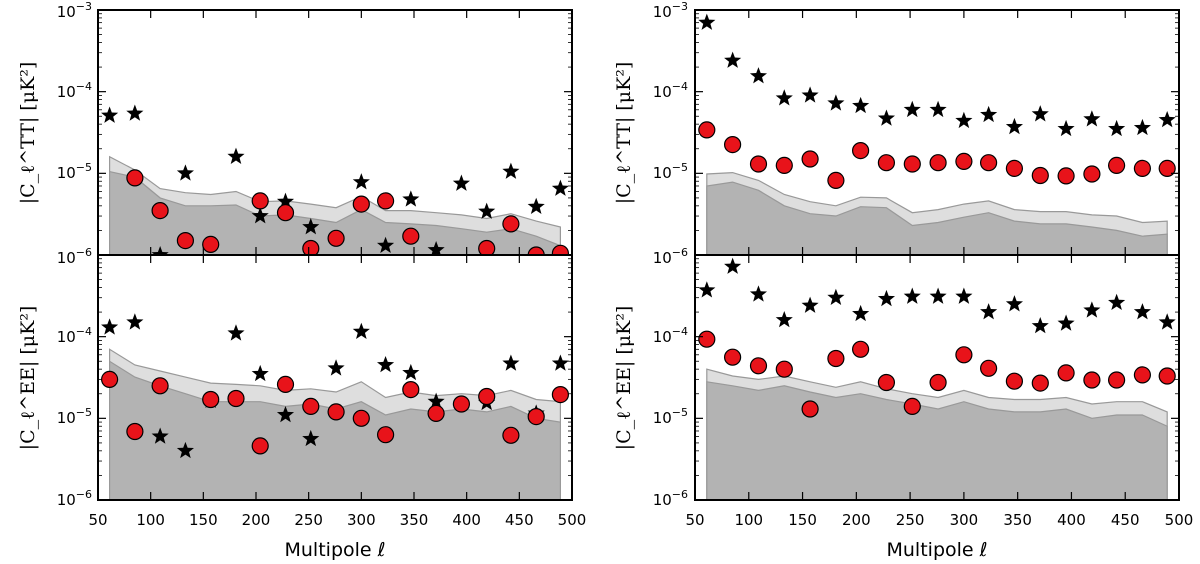 The width and height of the screenshot is (1200, 564). Describe the element at coordinates (28, 133) in the screenshot. I see `y-axis-label-top-left: |C_ℓ^TT| [μK²]` at that location.